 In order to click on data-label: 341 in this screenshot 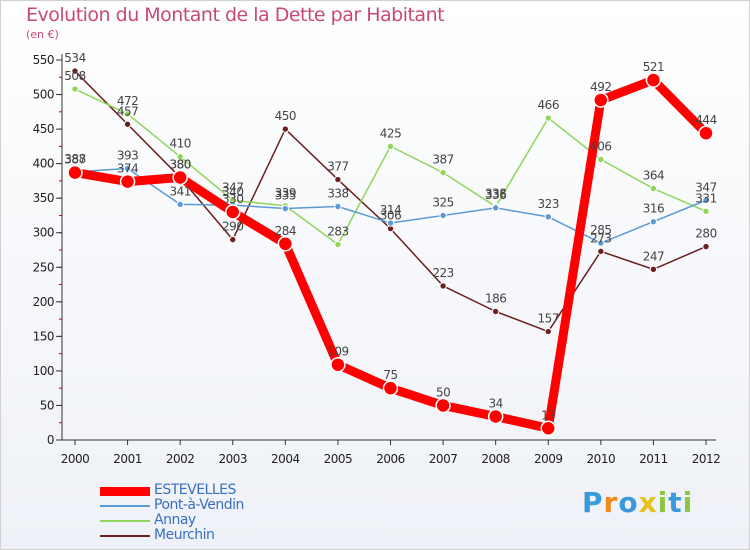, I will do `click(179, 191)`.